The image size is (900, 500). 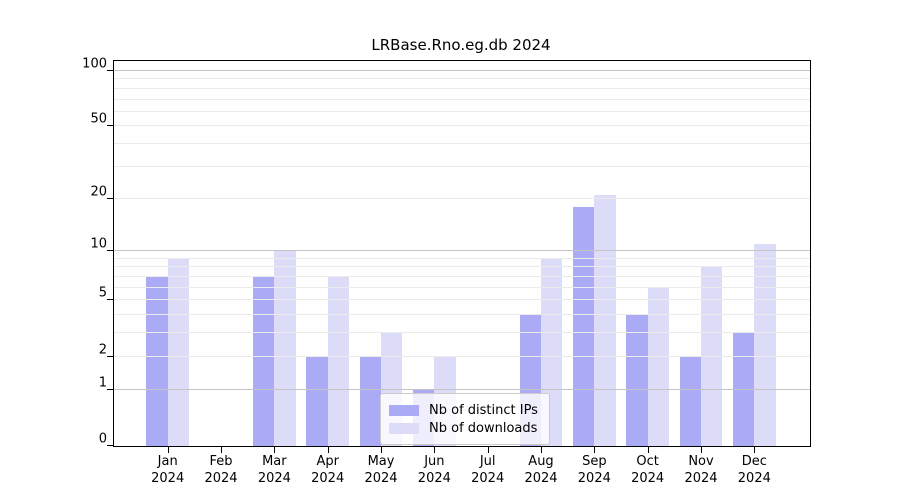 What do you see at coordinates (102, 293) in the screenshot?
I see `y-tick-label: 5` at bounding box center [102, 293].